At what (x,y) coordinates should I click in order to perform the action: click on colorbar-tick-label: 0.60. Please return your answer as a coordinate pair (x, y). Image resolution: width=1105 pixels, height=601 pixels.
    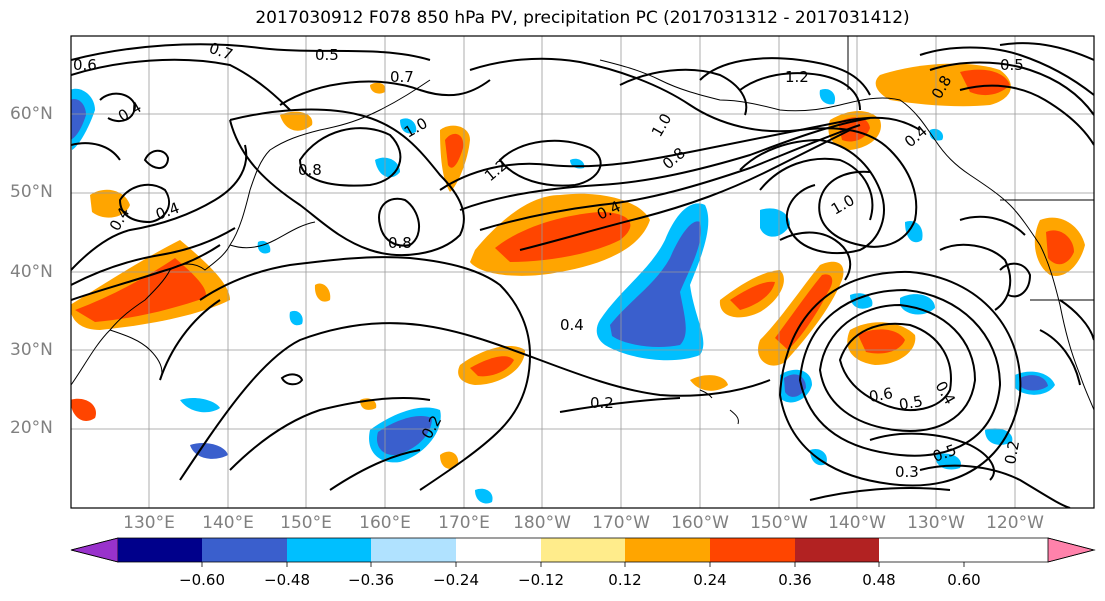
    Looking at the image, I should click on (964, 580).